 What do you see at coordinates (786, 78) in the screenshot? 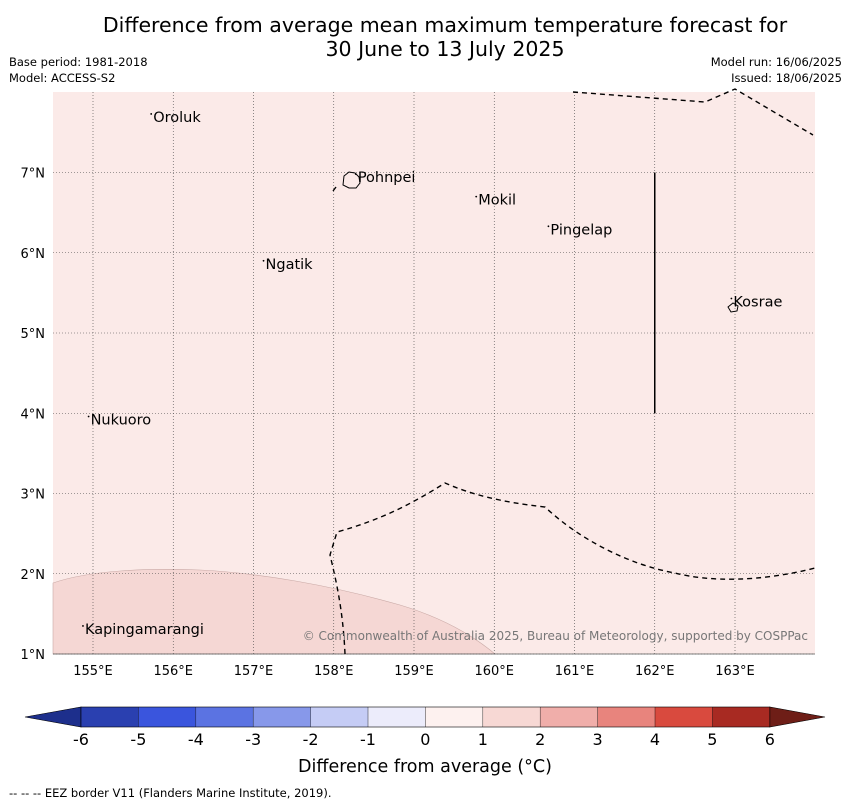
I see `issued-date: Issued: 18/06/2025` at bounding box center [786, 78].